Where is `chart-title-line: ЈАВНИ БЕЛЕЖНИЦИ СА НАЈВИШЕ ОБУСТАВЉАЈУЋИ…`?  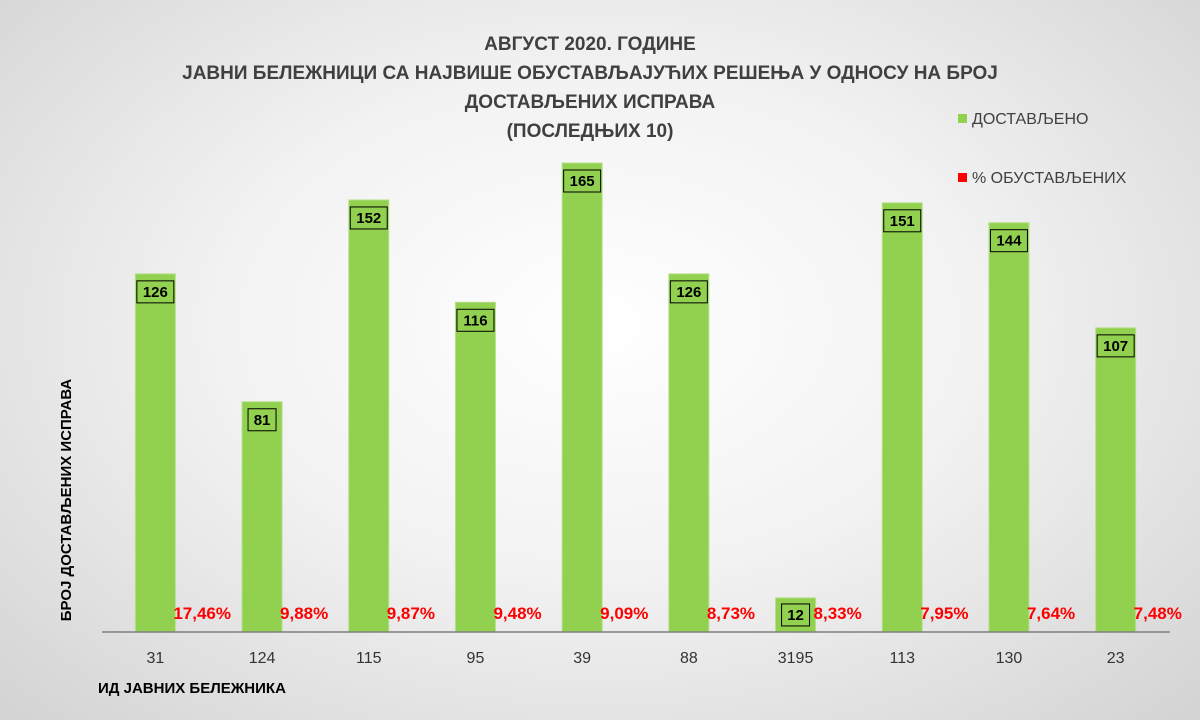
chart-title-line: ЈАВНИ БЕЛЕЖНИЦИ СА НАЈВИШЕ ОБУСТАВЉАЈУЋИ… is located at coordinates (590, 73).